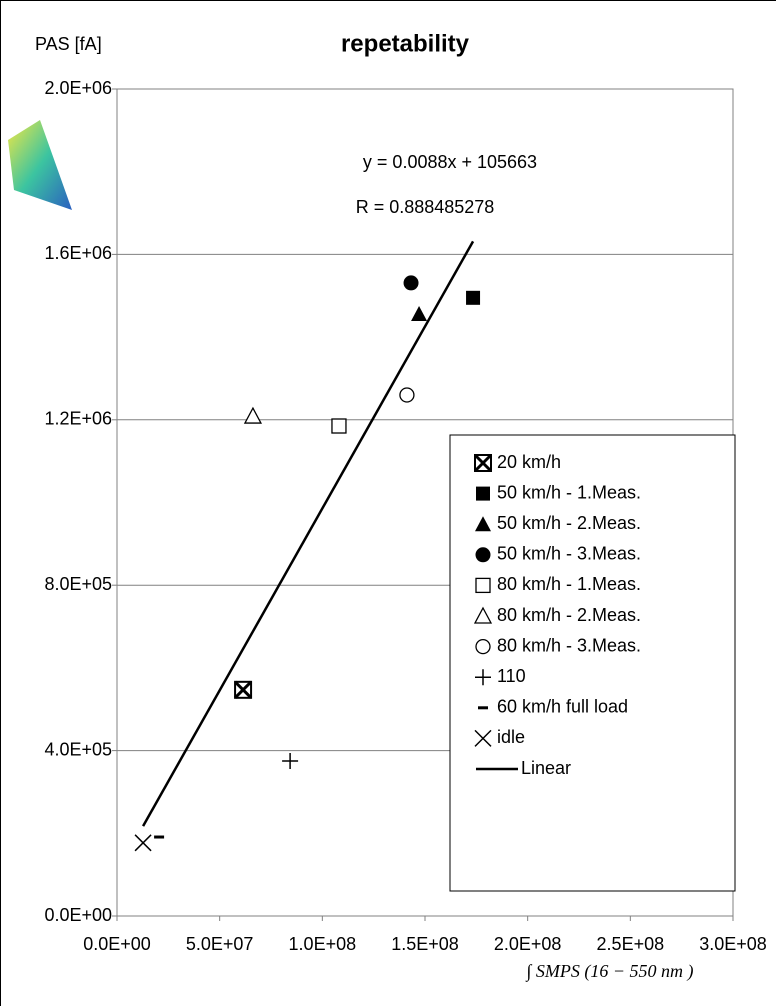 The width and height of the screenshot is (776, 1006). I want to click on x-tick-label: 1.0E+08, so click(323, 944).